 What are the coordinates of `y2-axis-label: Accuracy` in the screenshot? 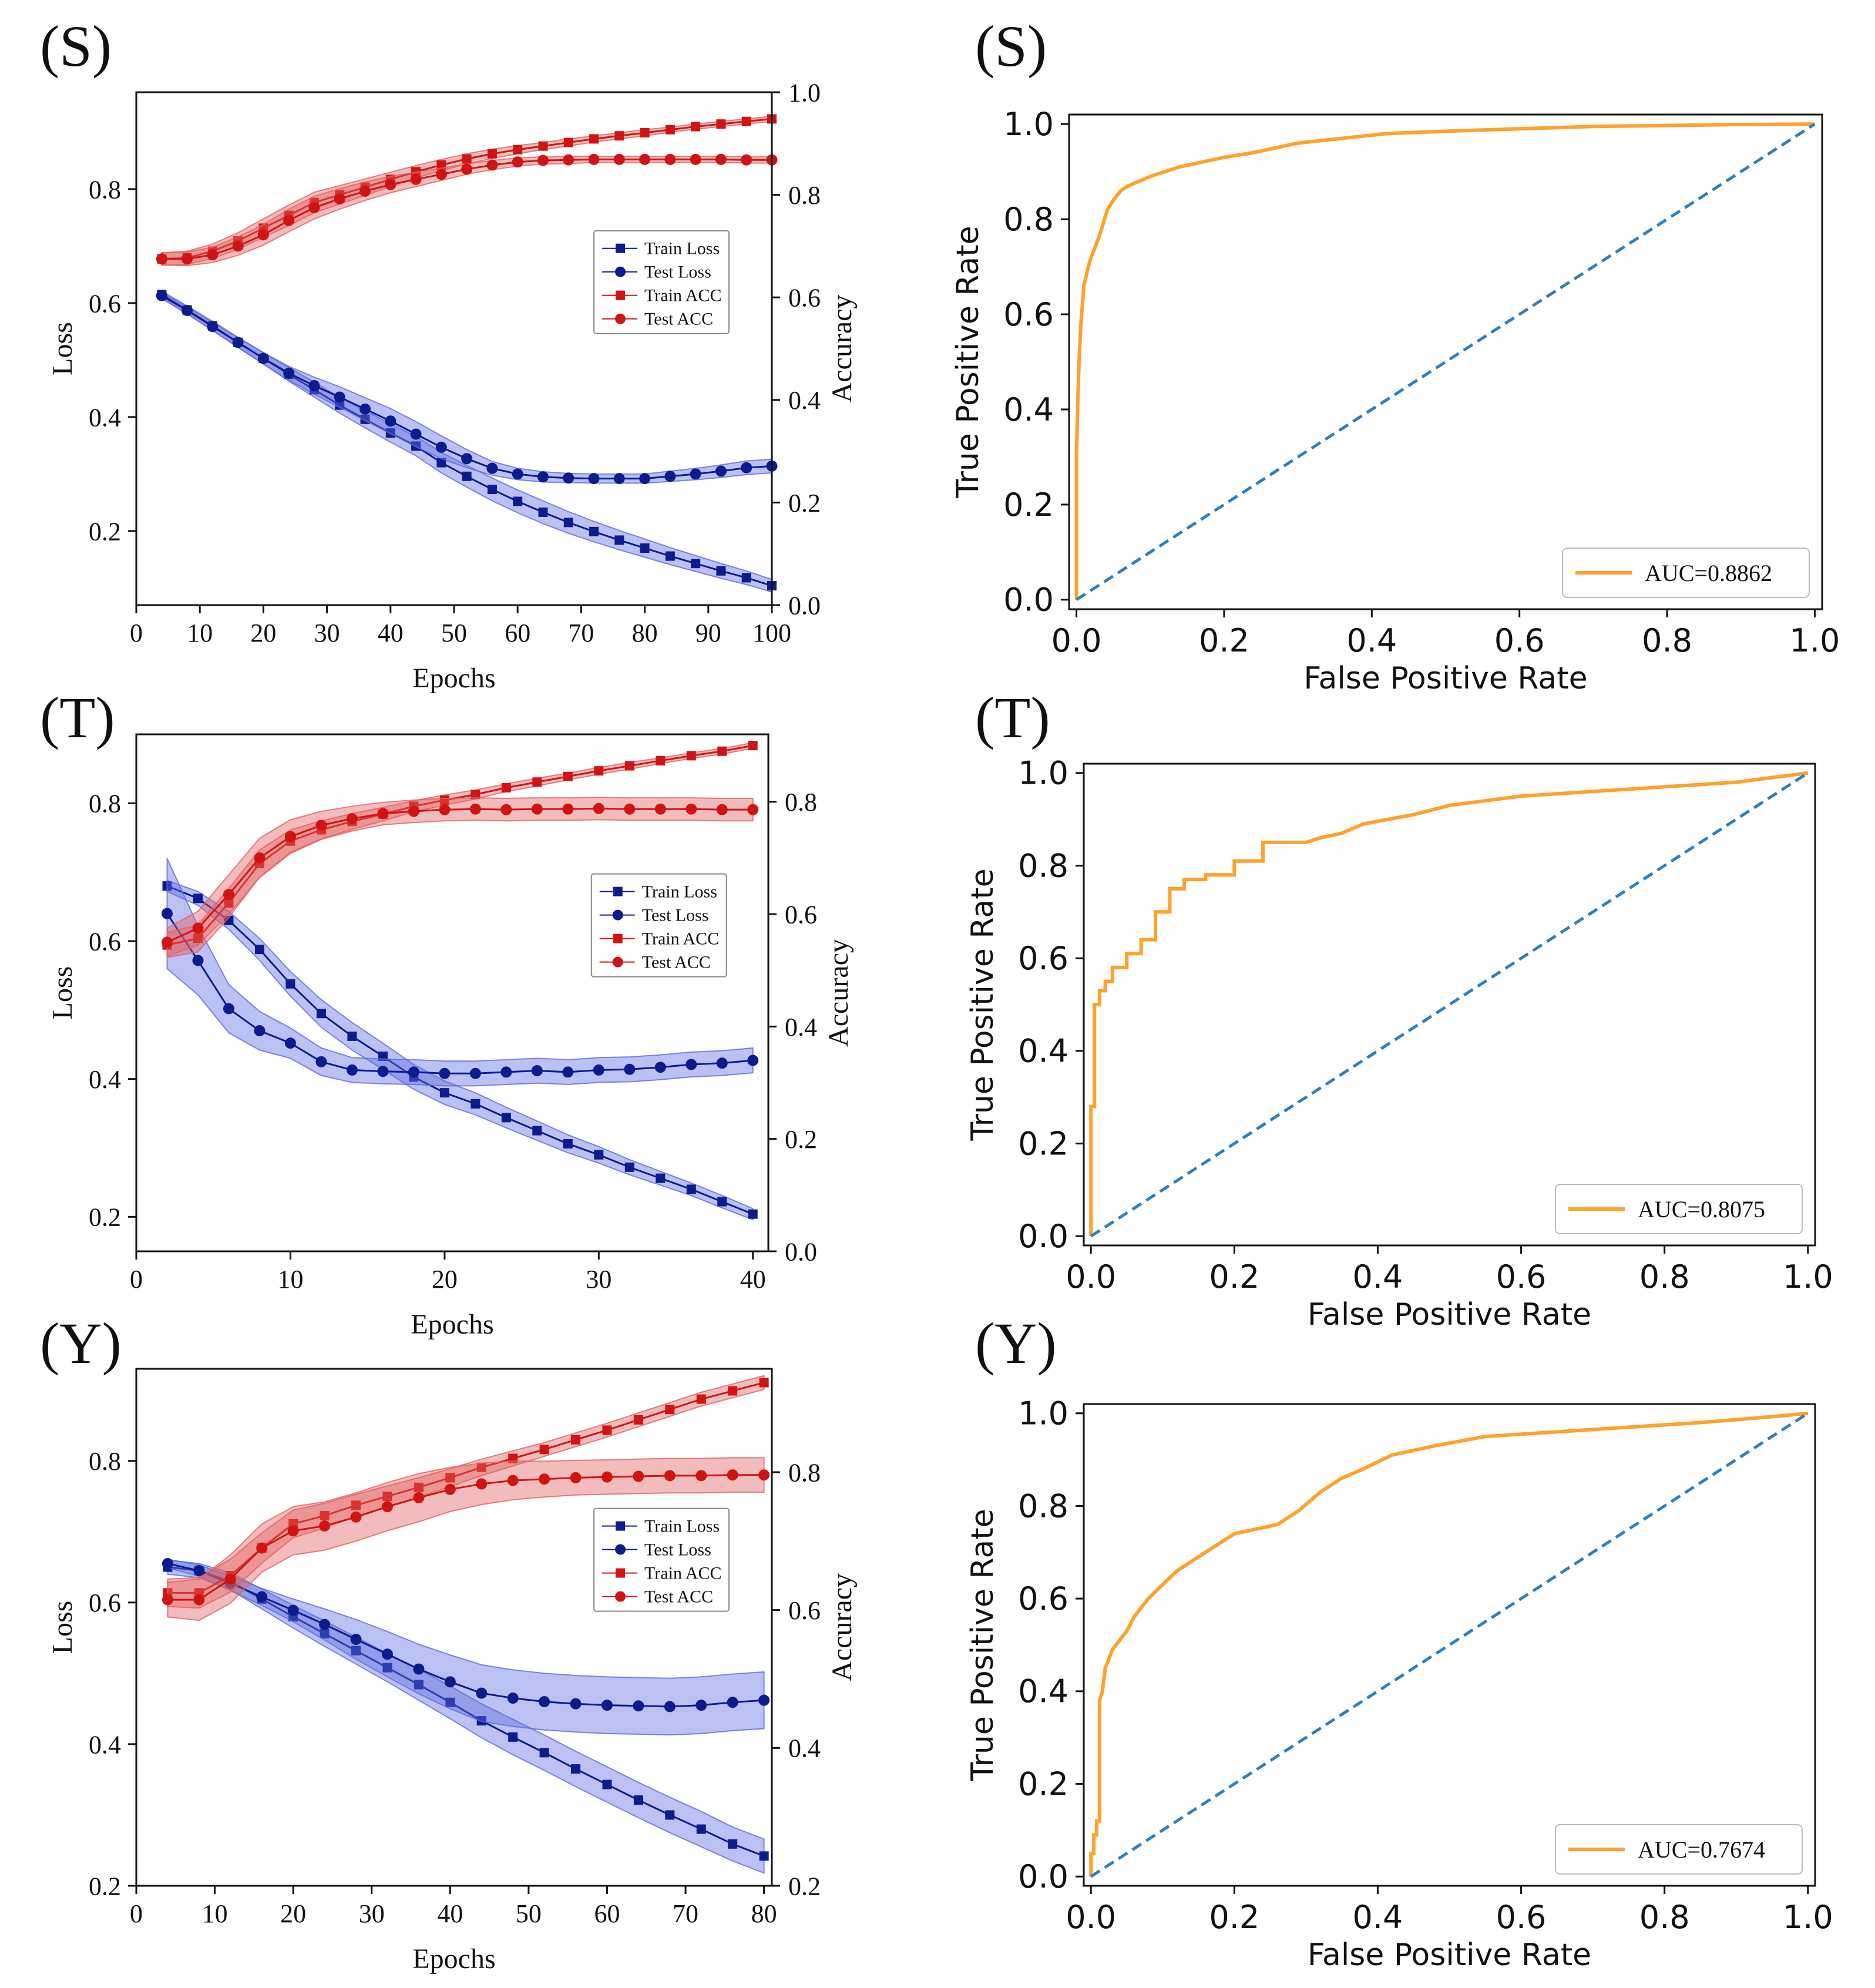 It's located at (842, 1627).